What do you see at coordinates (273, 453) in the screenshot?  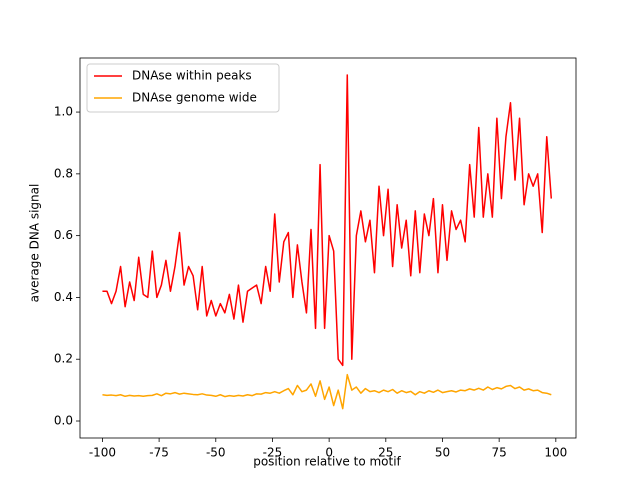 I see `x-tick-label: -25` at bounding box center [273, 453].